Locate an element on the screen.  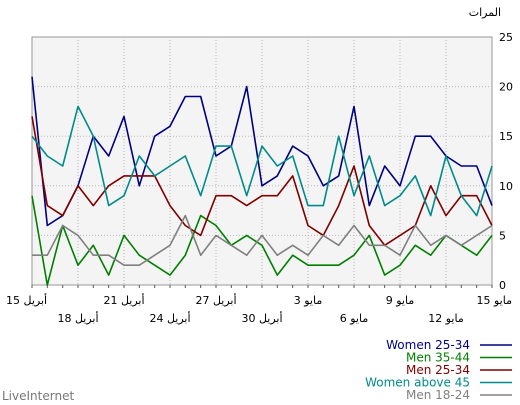
y-tick-label: 5 is located at coordinates (502, 235).